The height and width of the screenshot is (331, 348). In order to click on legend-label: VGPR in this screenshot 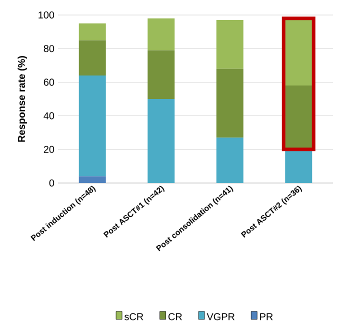, I will do `click(220, 316)`.